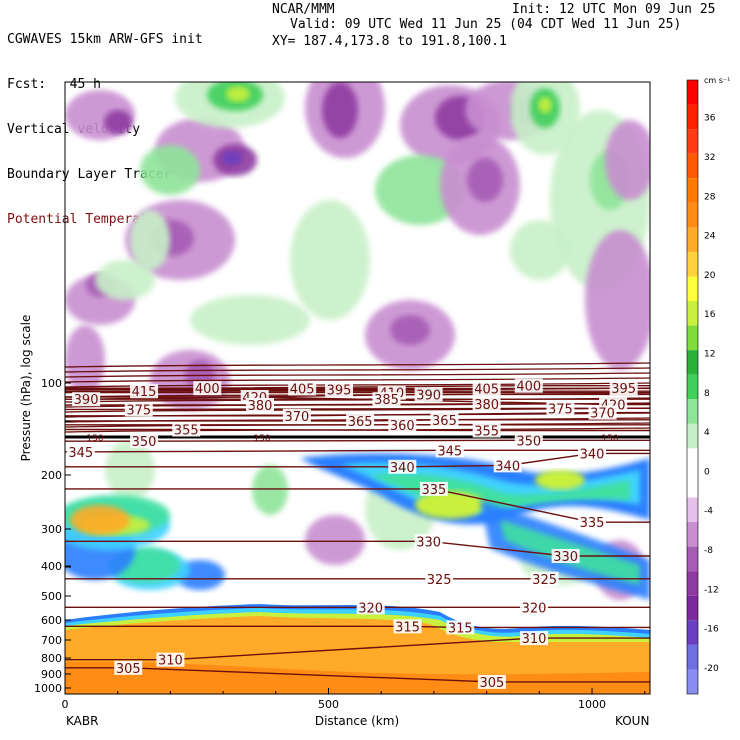  What do you see at coordinates (389, 41) in the screenshot?
I see `cross-section-endpoints: XY= 187.4,173.8 to 191.8,100.1` at bounding box center [389, 41].